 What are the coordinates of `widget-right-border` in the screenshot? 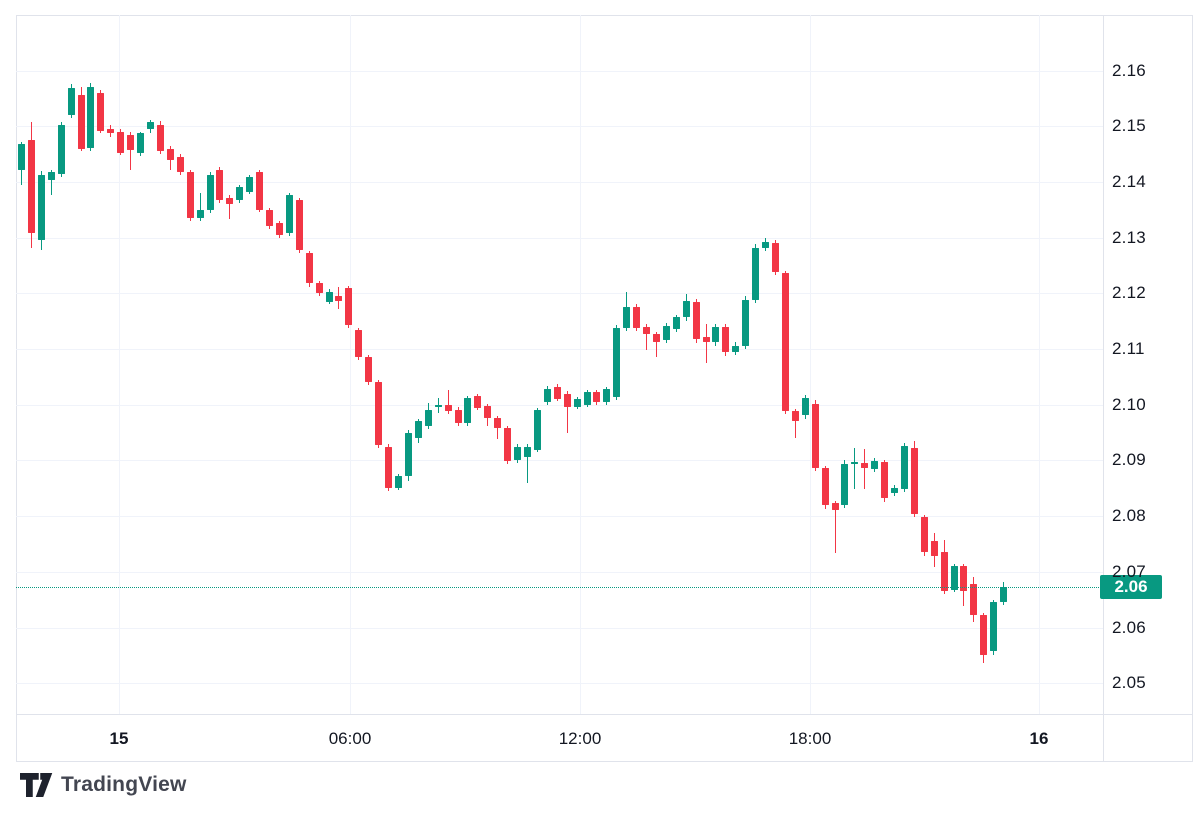 It's located at (1192, 388).